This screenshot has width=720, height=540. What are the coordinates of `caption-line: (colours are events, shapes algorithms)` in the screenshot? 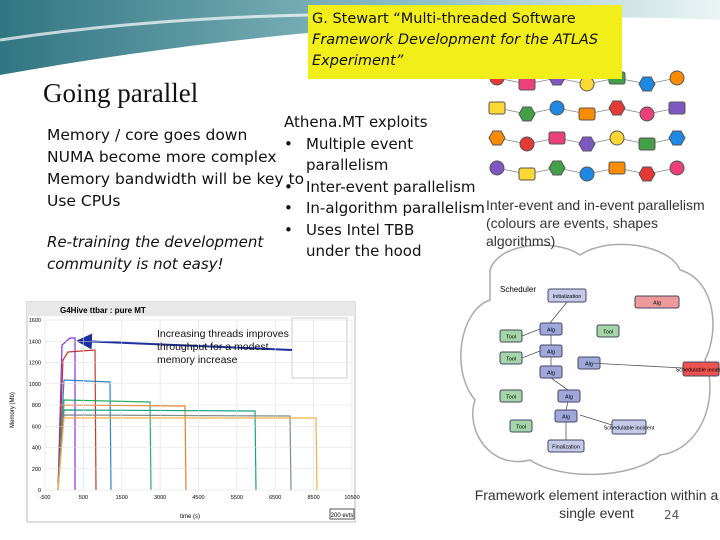 It's located at (572, 232).